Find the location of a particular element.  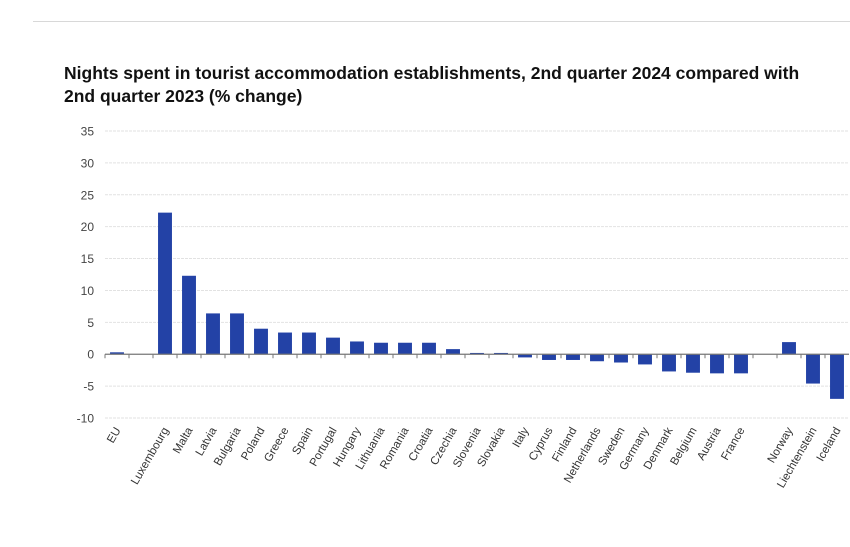

y-tick-label: 20 is located at coordinates (88, 227).